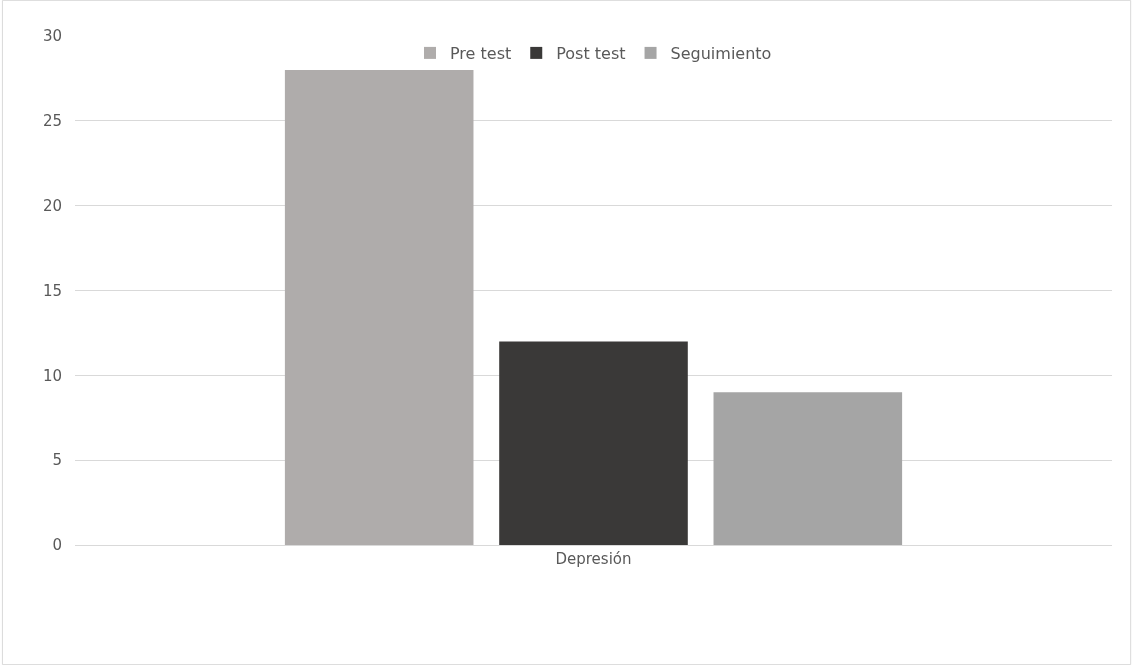 This screenshot has width=1133, height=665. What do you see at coordinates (481, 54) in the screenshot?
I see `legend-label: Pre test` at bounding box center [481, 54].